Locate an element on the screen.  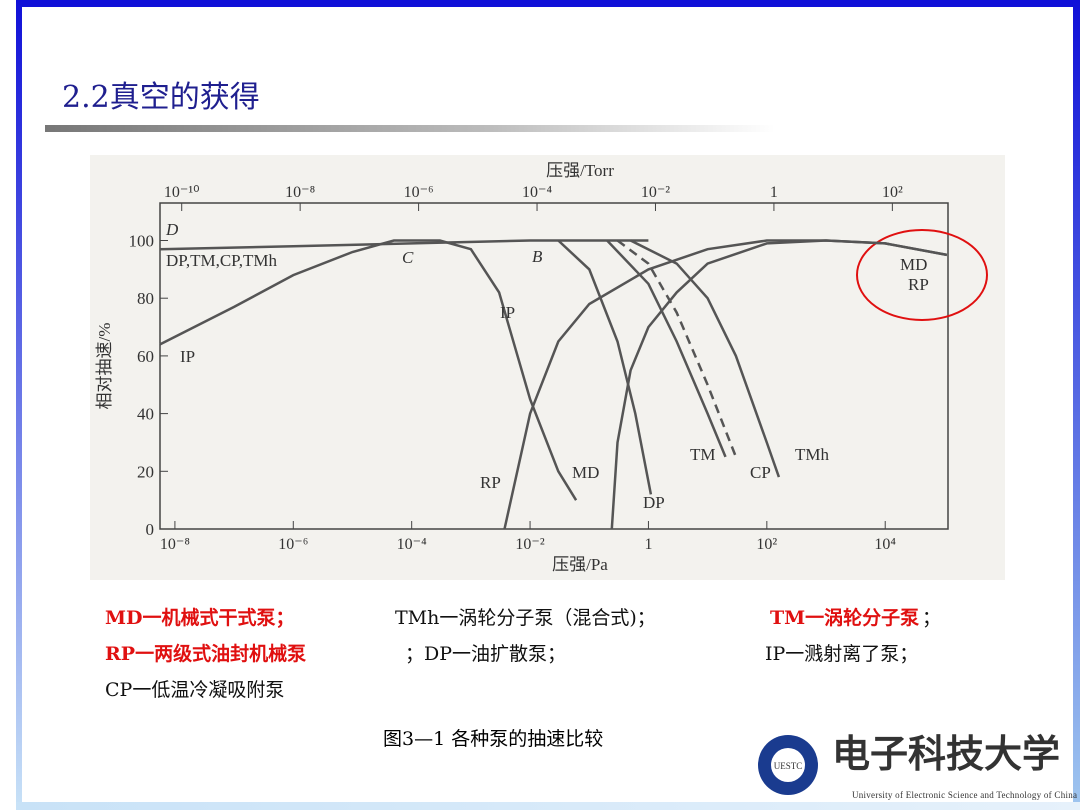
curve-label: CP is located at coordinates (760, 472).